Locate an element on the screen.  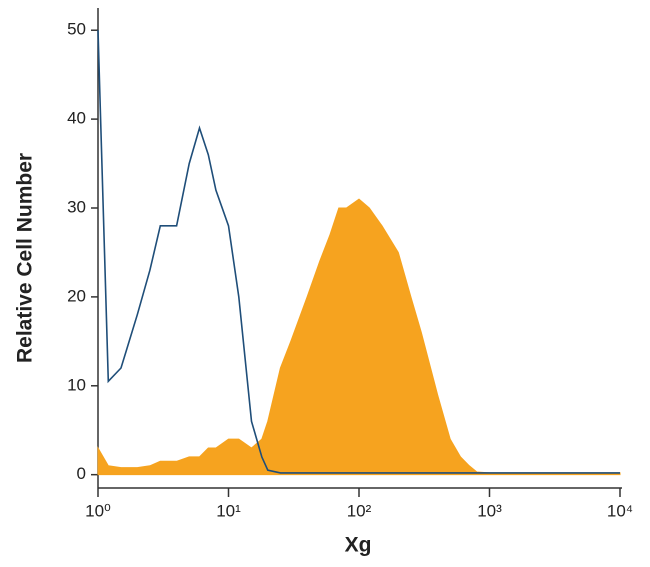
x-tick-label: 10³ is located at coordinates (489, 510).